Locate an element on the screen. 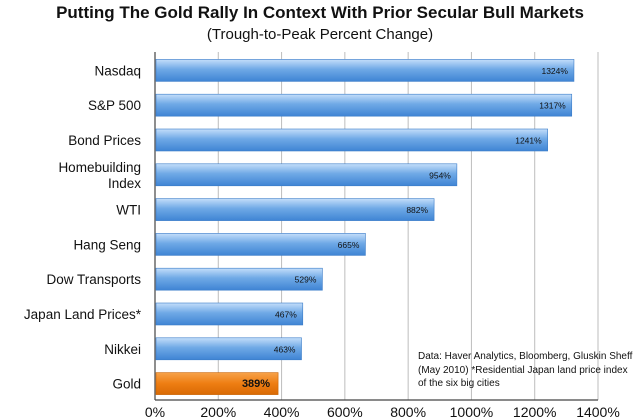 The width and height of the screenshot is (640, 420). category-label: Bond Prices is located at coordinates (104, 140).